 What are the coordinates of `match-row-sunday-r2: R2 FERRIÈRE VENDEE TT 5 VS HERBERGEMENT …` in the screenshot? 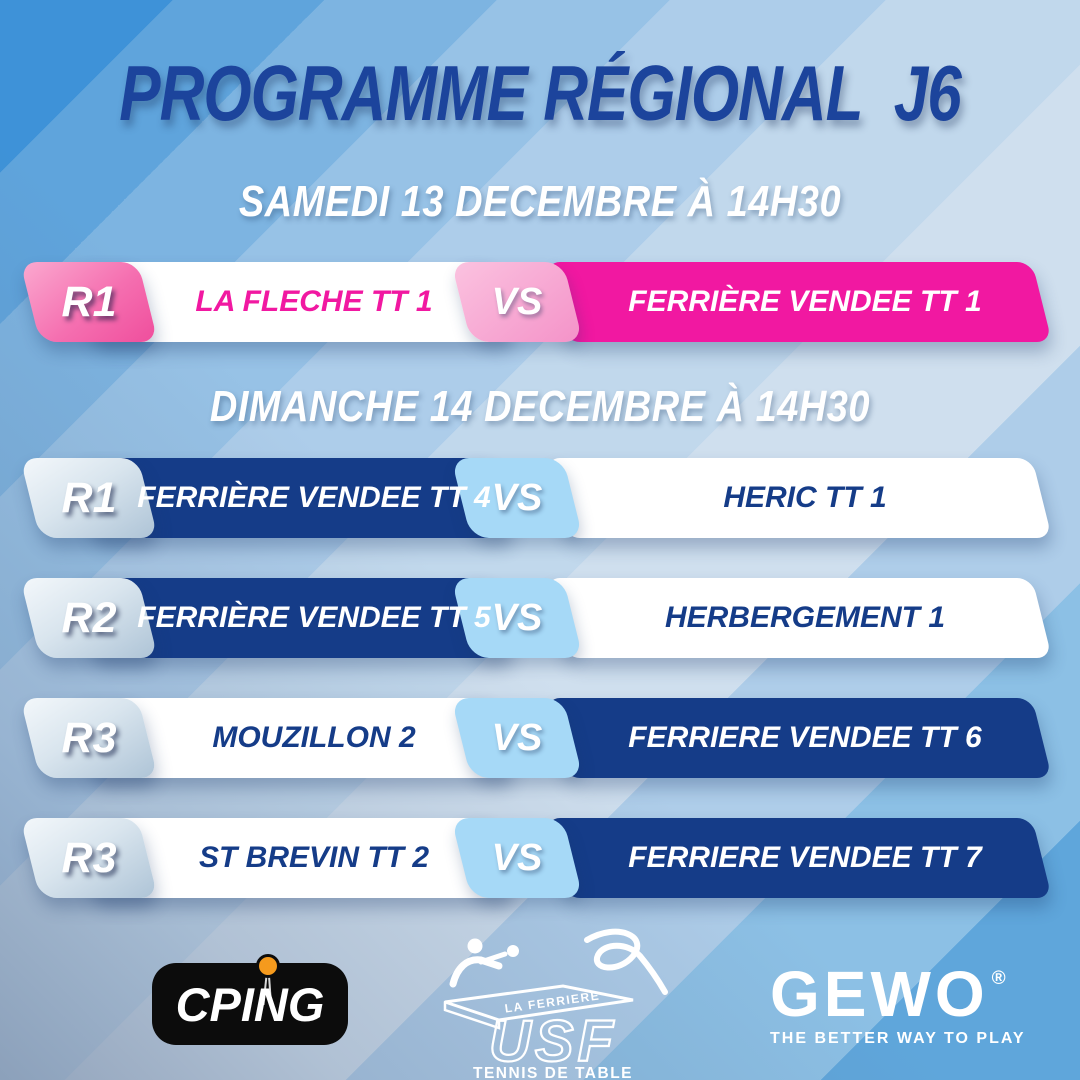 It's located at (540, 618).